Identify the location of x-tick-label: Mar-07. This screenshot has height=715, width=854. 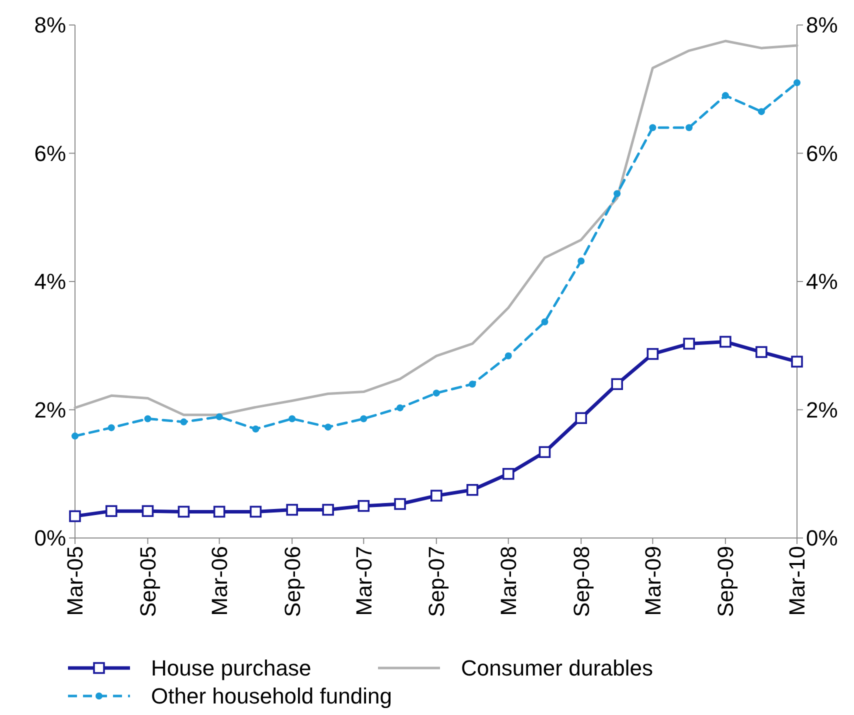
(363, 581).